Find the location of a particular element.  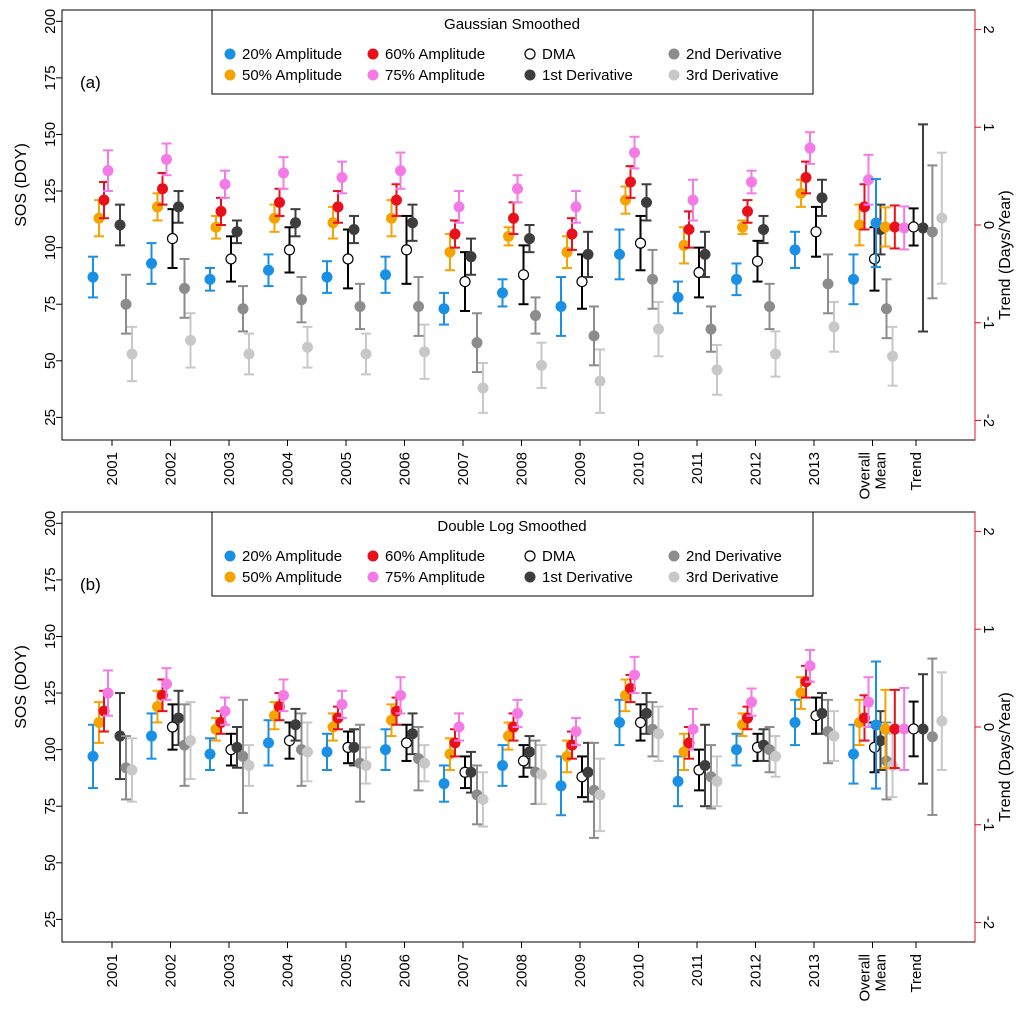

right-y-axis-label: Trend (Days/Year) is located at coordinates (1005, 255).